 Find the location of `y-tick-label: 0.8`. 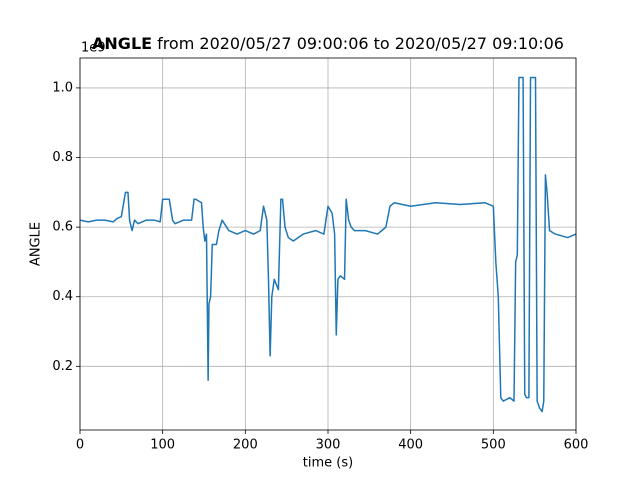

y-tick-label: 0.8 is located at coordinates (62, 157).